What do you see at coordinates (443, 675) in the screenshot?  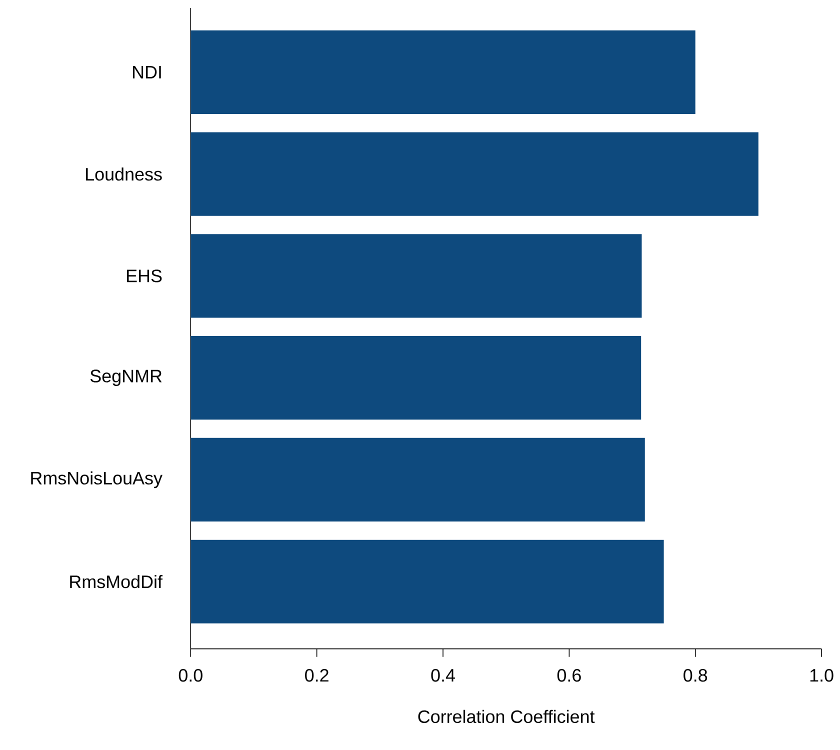 I see `x-tick-label: 0.4` at bounding box center [443, 675].